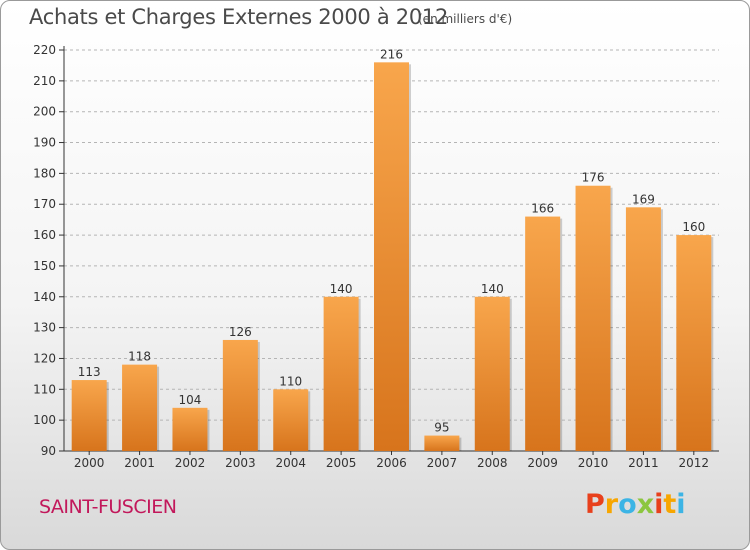 This screenshot has height=550, width=750. What do you see at coordinates (44, 204) in the screenshot?
I see `y-tick-label: 170` at bounding box center [44, 204].